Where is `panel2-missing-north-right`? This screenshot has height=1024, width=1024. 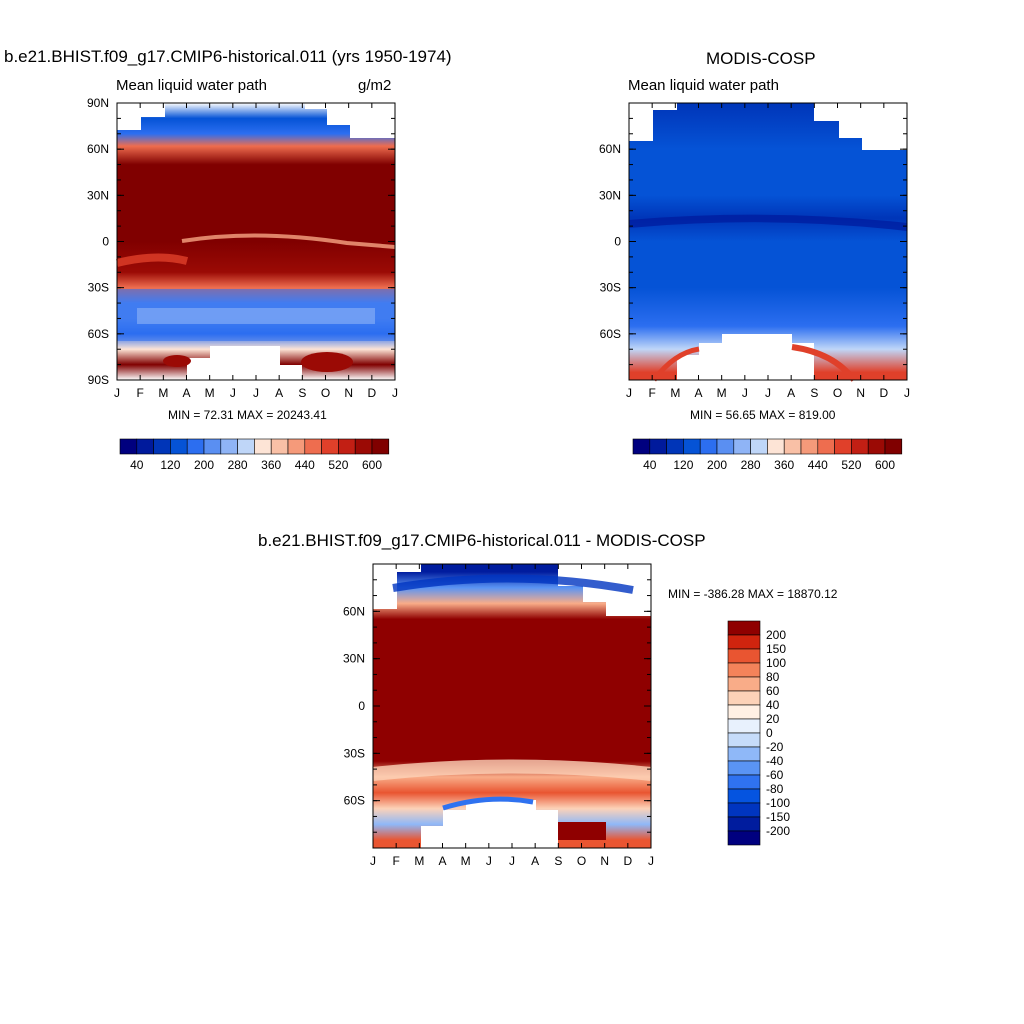
panel2-missing-north-right is located at coordinates (860, 126).